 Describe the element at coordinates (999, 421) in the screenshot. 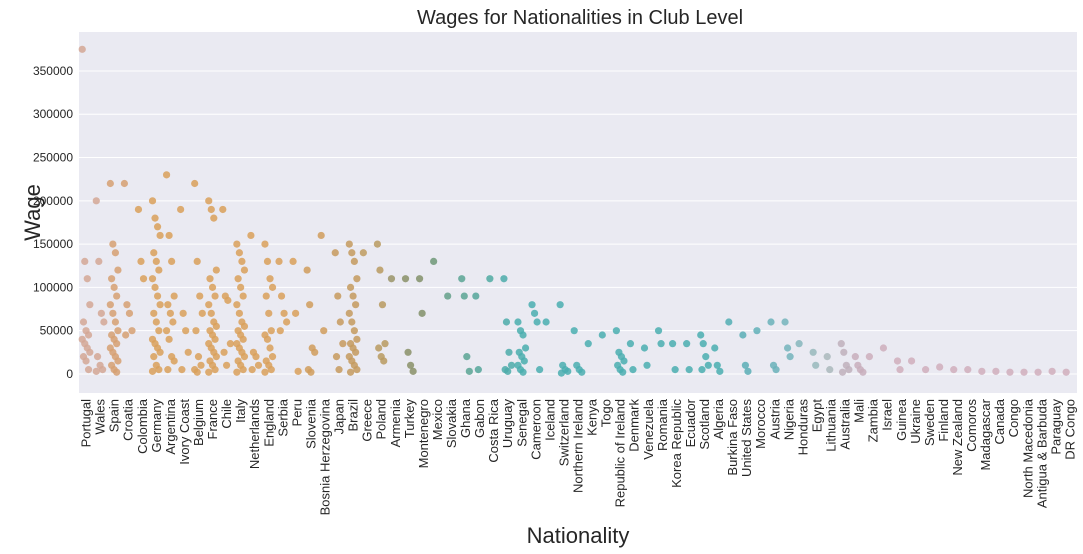

I see `x-tick-label: Canada` at that location.